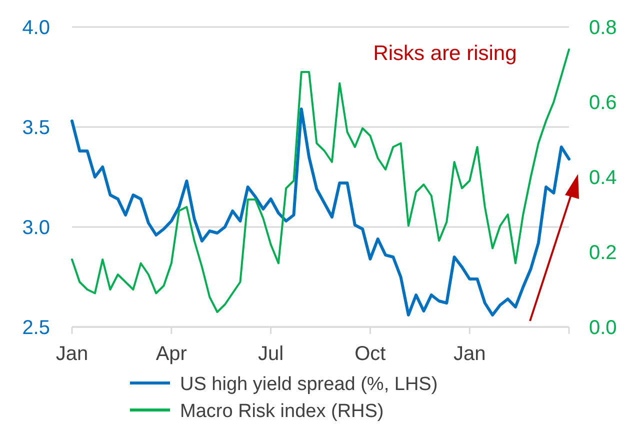 The image size is (632, 436). Describe the element at coordinates (36, 128) in the screenshot. I see `y-tick-label: 3.5` at that location.